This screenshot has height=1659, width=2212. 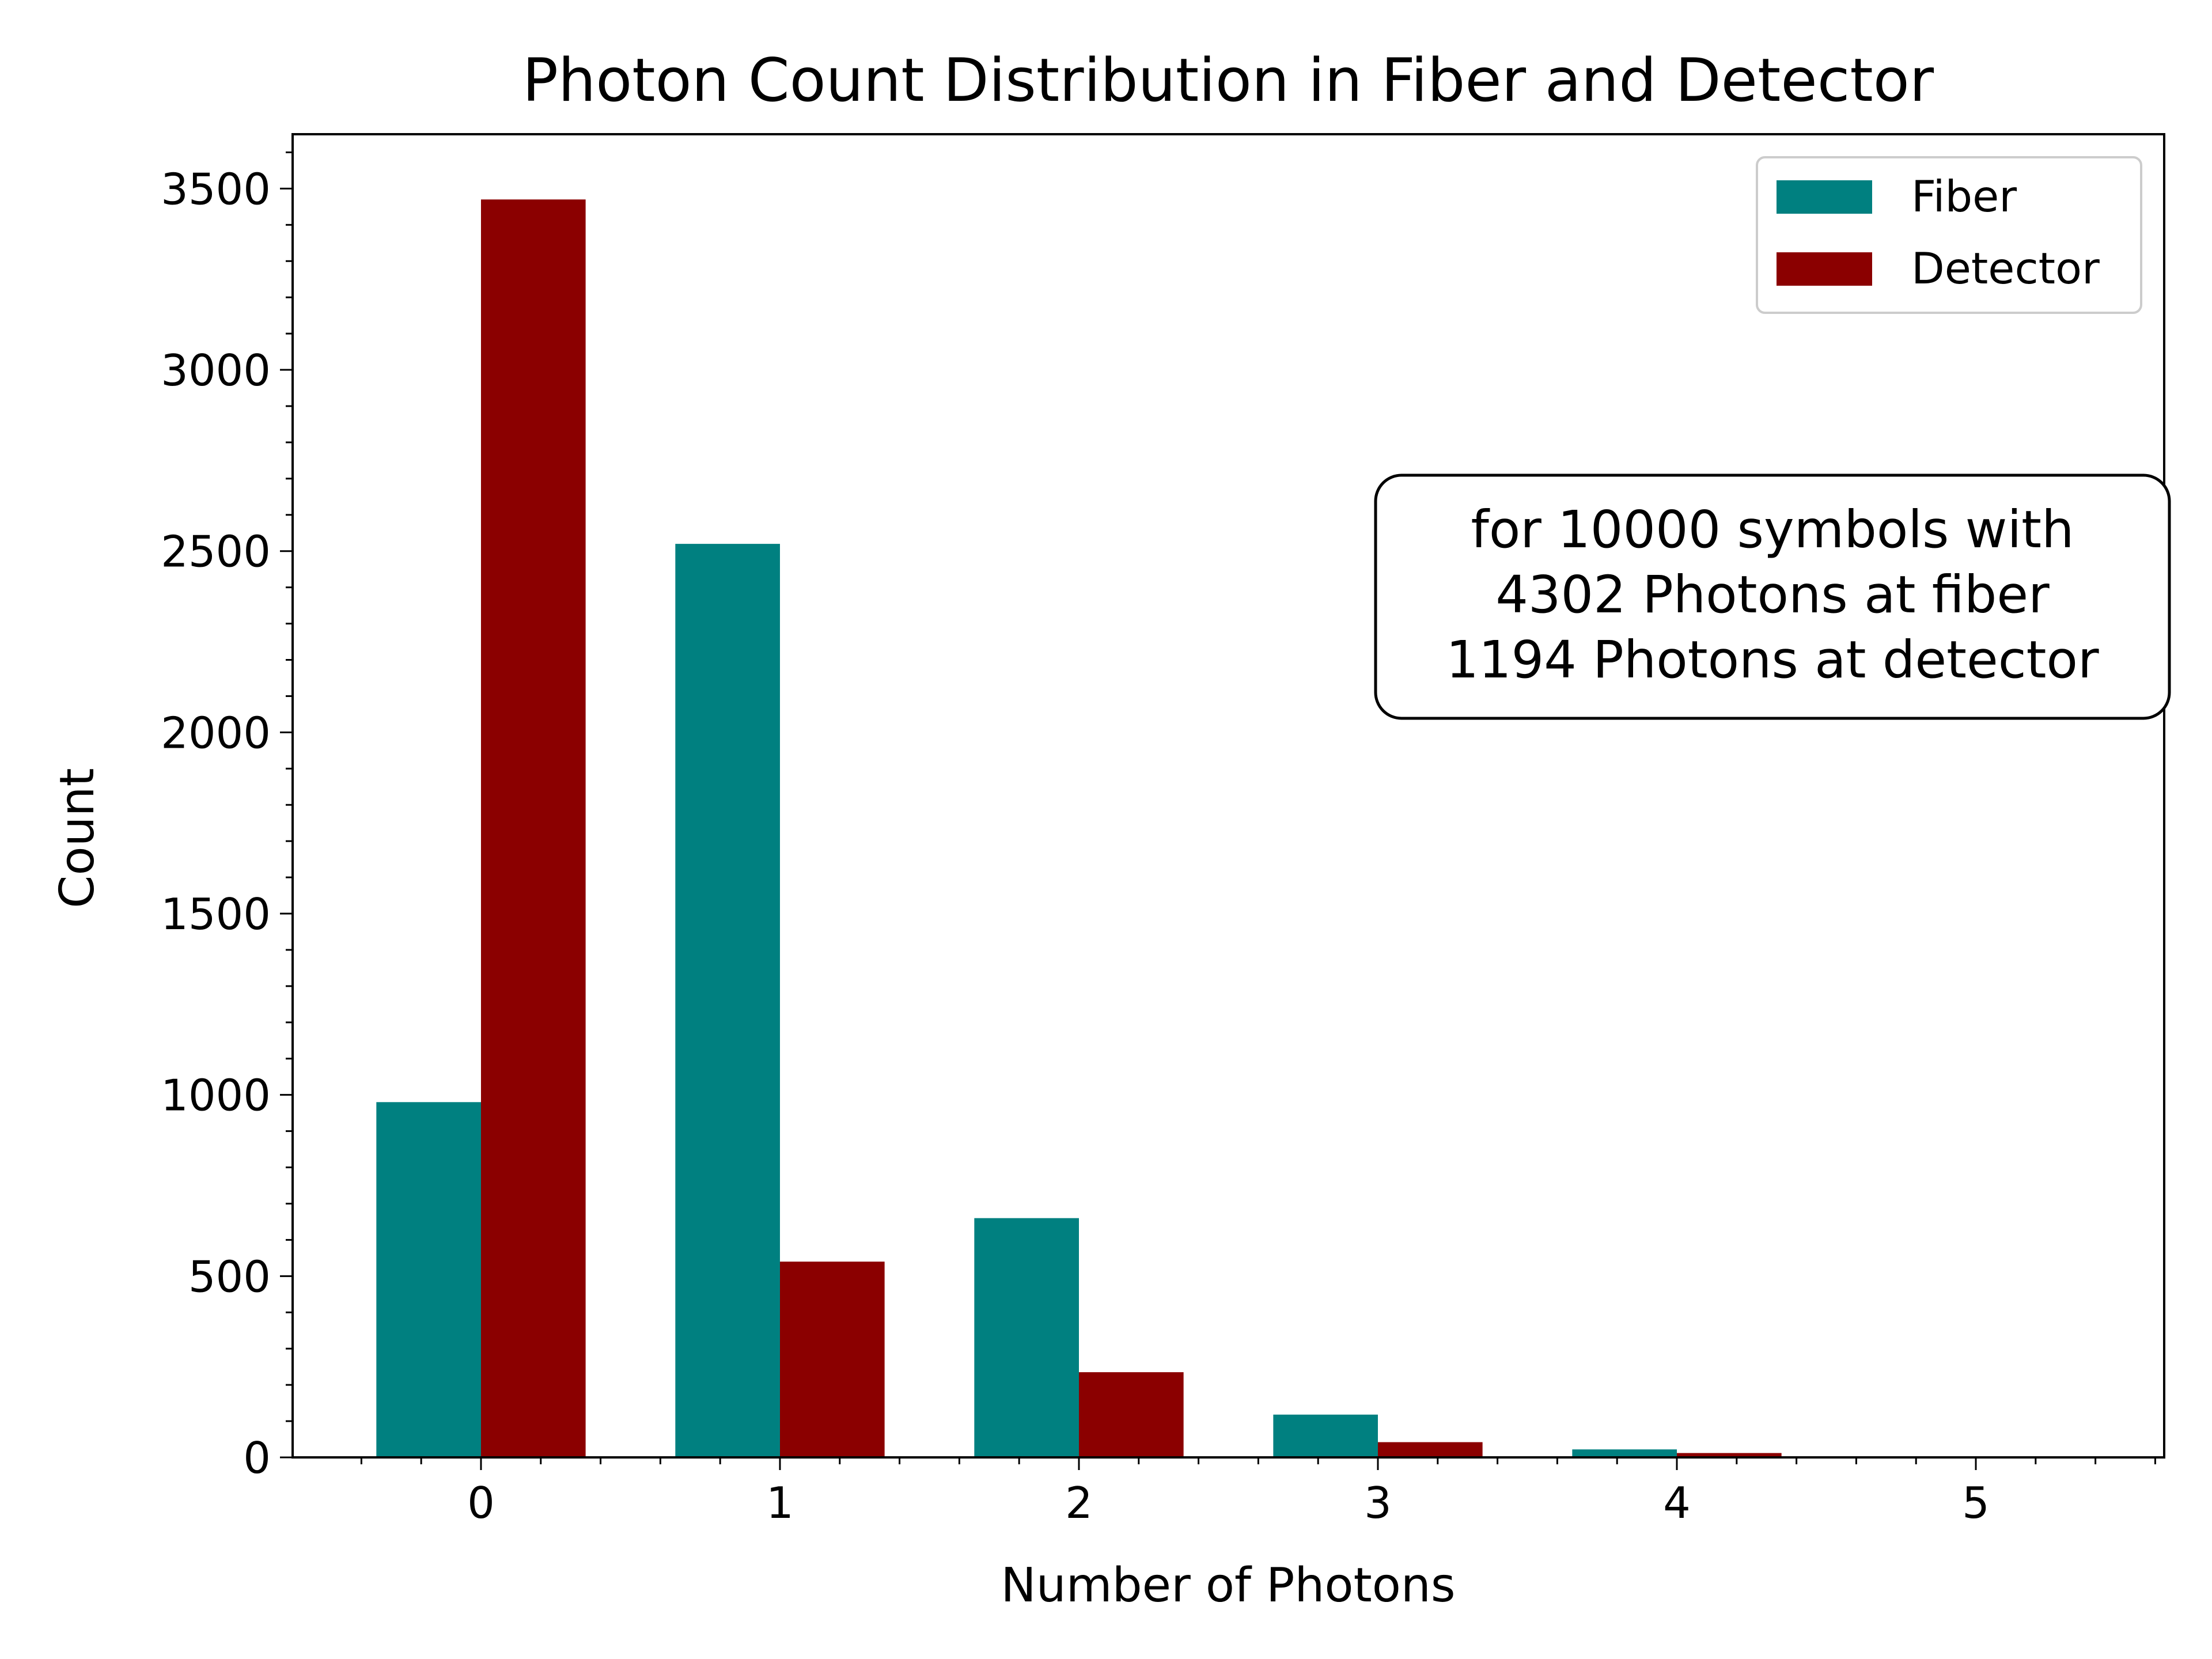 What do you see at coordinates (1772, 660) in the screenshot?
I see `annotation-line: 1194 Photons at detector` at bounding box center [1772, 660].